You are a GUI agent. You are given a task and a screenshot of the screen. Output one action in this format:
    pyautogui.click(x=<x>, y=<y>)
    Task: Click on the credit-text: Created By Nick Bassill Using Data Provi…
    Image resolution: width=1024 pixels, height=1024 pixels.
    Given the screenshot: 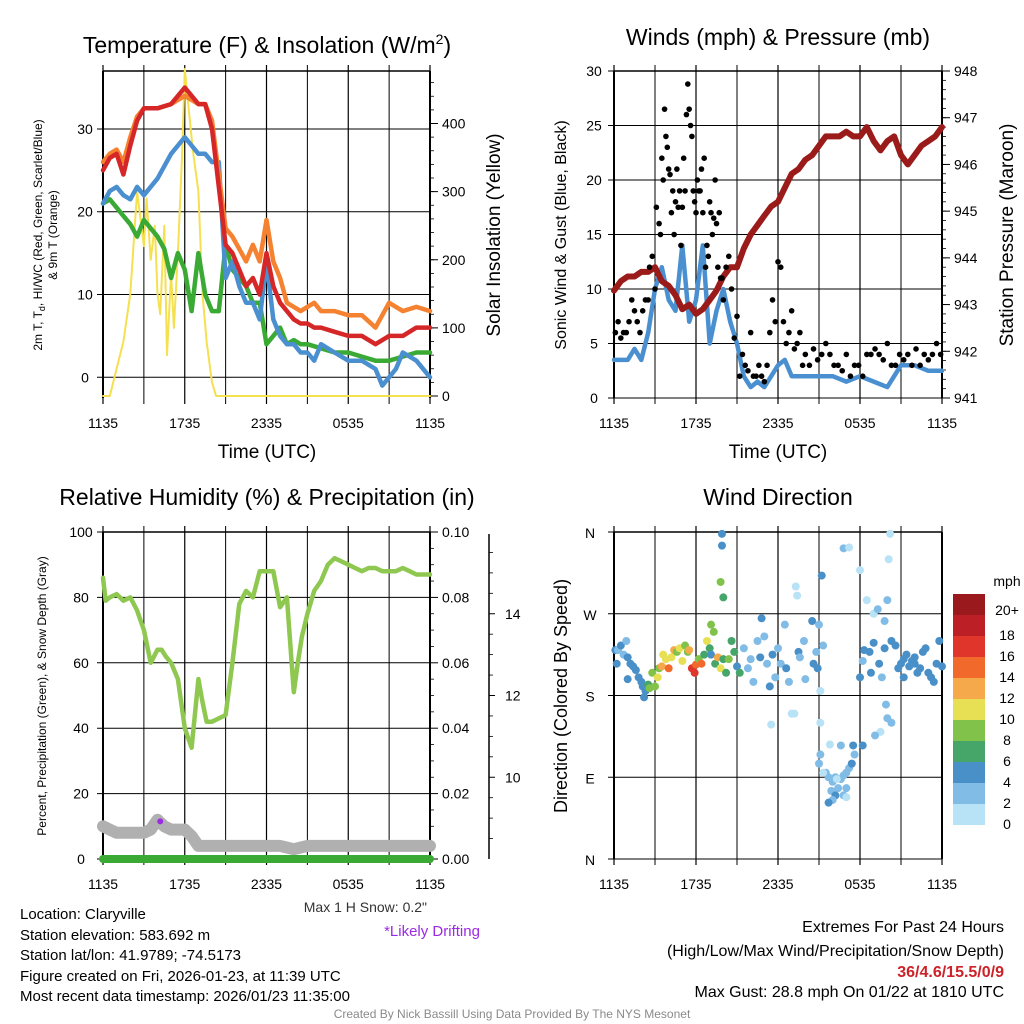 What is the action you would take?
    pyautogui.click(x=512, y=1014)
    